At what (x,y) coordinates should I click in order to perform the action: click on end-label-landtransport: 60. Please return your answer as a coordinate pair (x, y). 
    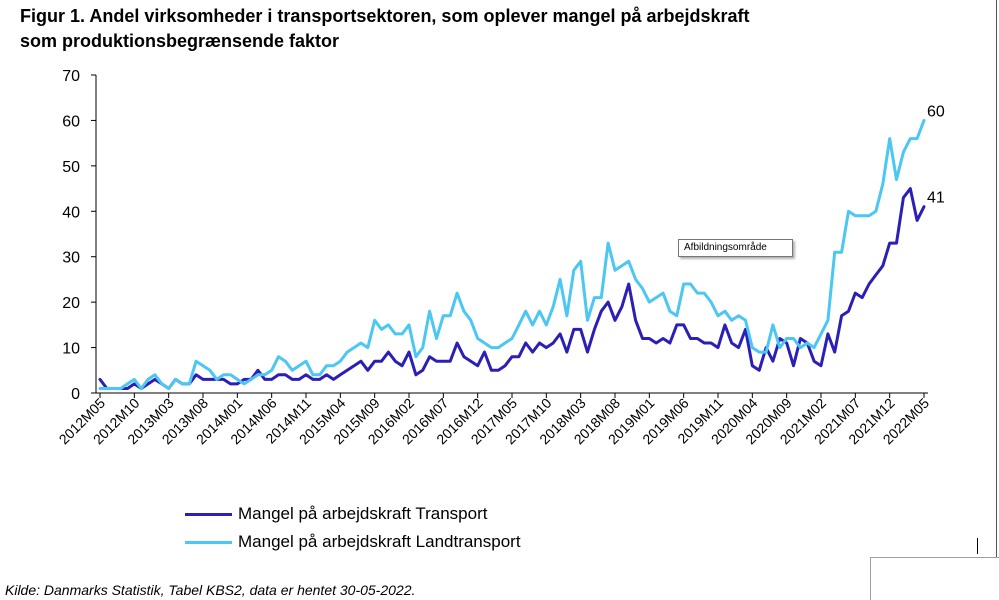
    Looking at the image, I should click on (936, 111).